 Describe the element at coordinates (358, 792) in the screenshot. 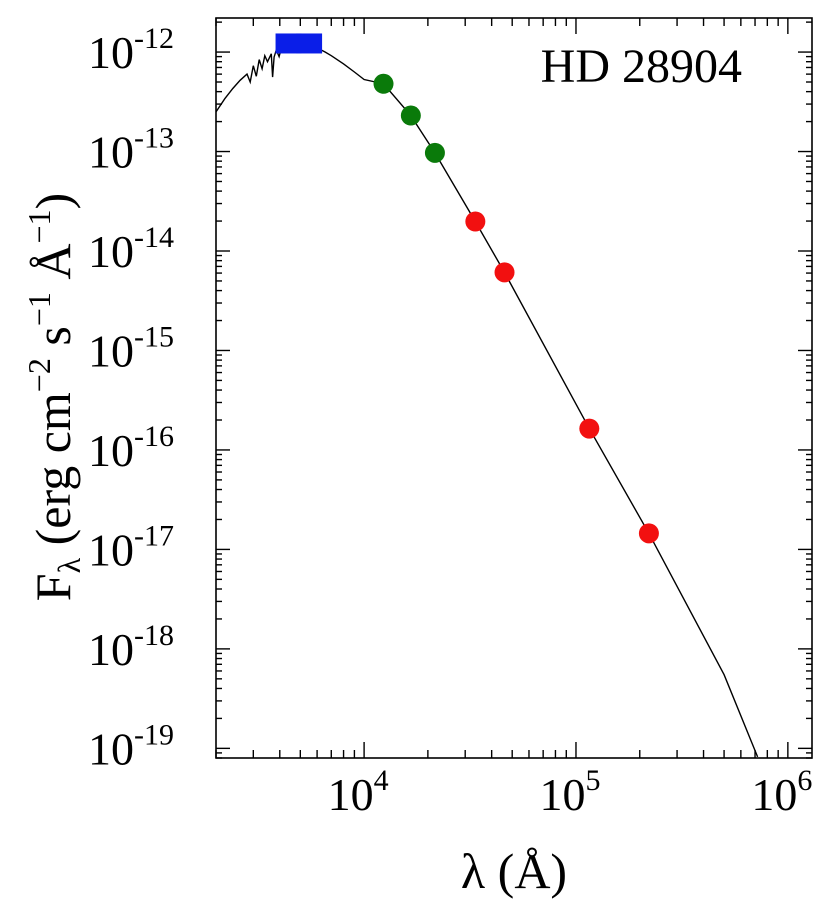

I see `x-tick-label: 10⁴` at that location.